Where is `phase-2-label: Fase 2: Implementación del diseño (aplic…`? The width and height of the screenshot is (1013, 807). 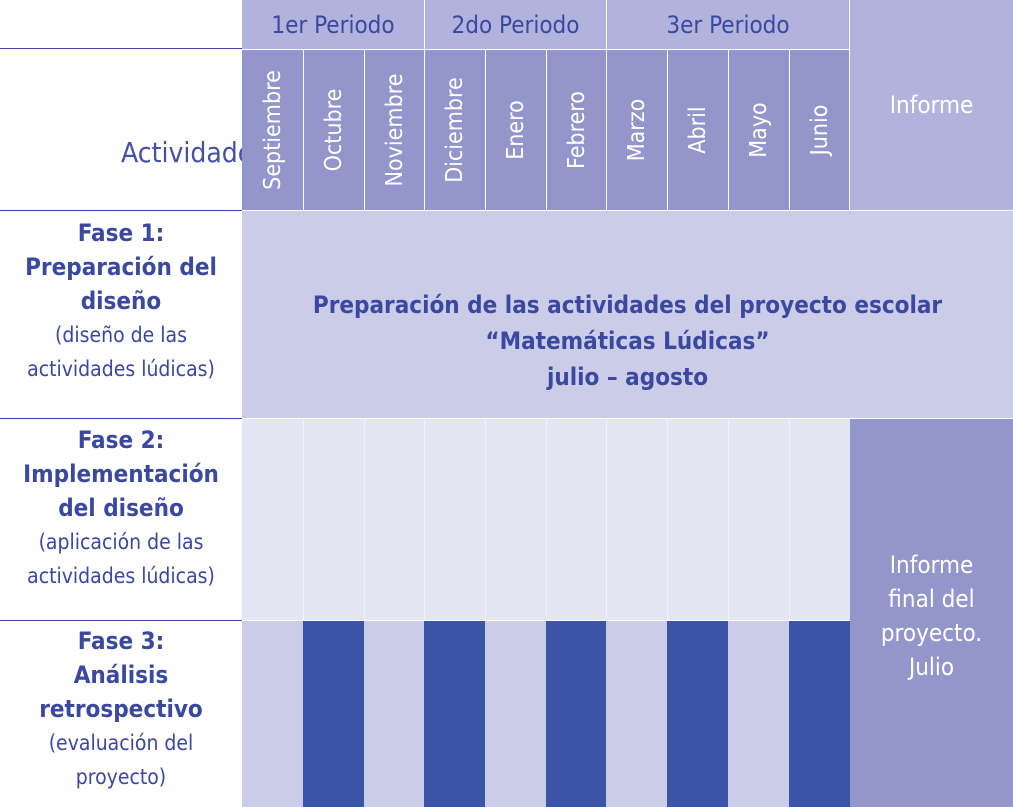
phase-2-label: Fase 2: Implementación del diseño (aplic… is located at coordinates (121, 508).